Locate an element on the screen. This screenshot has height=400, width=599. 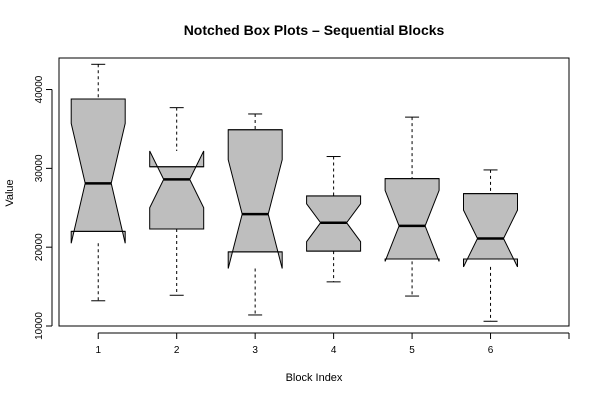
x-tick-label-6: 6 is located at coordinates (491, 350).